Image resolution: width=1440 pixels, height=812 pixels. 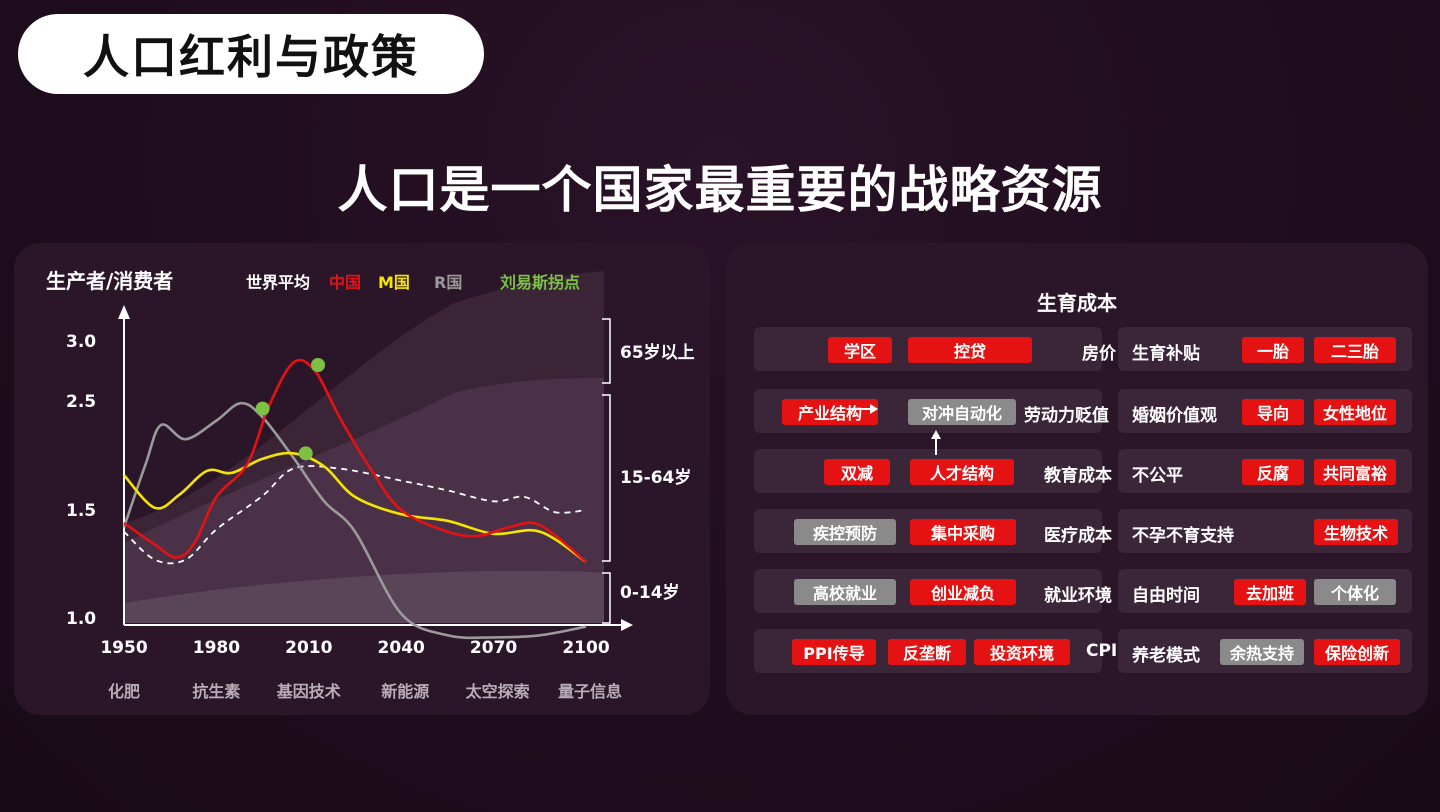 I want to click on policy-row-label: 教育成本, so click(x=1078, y=476).